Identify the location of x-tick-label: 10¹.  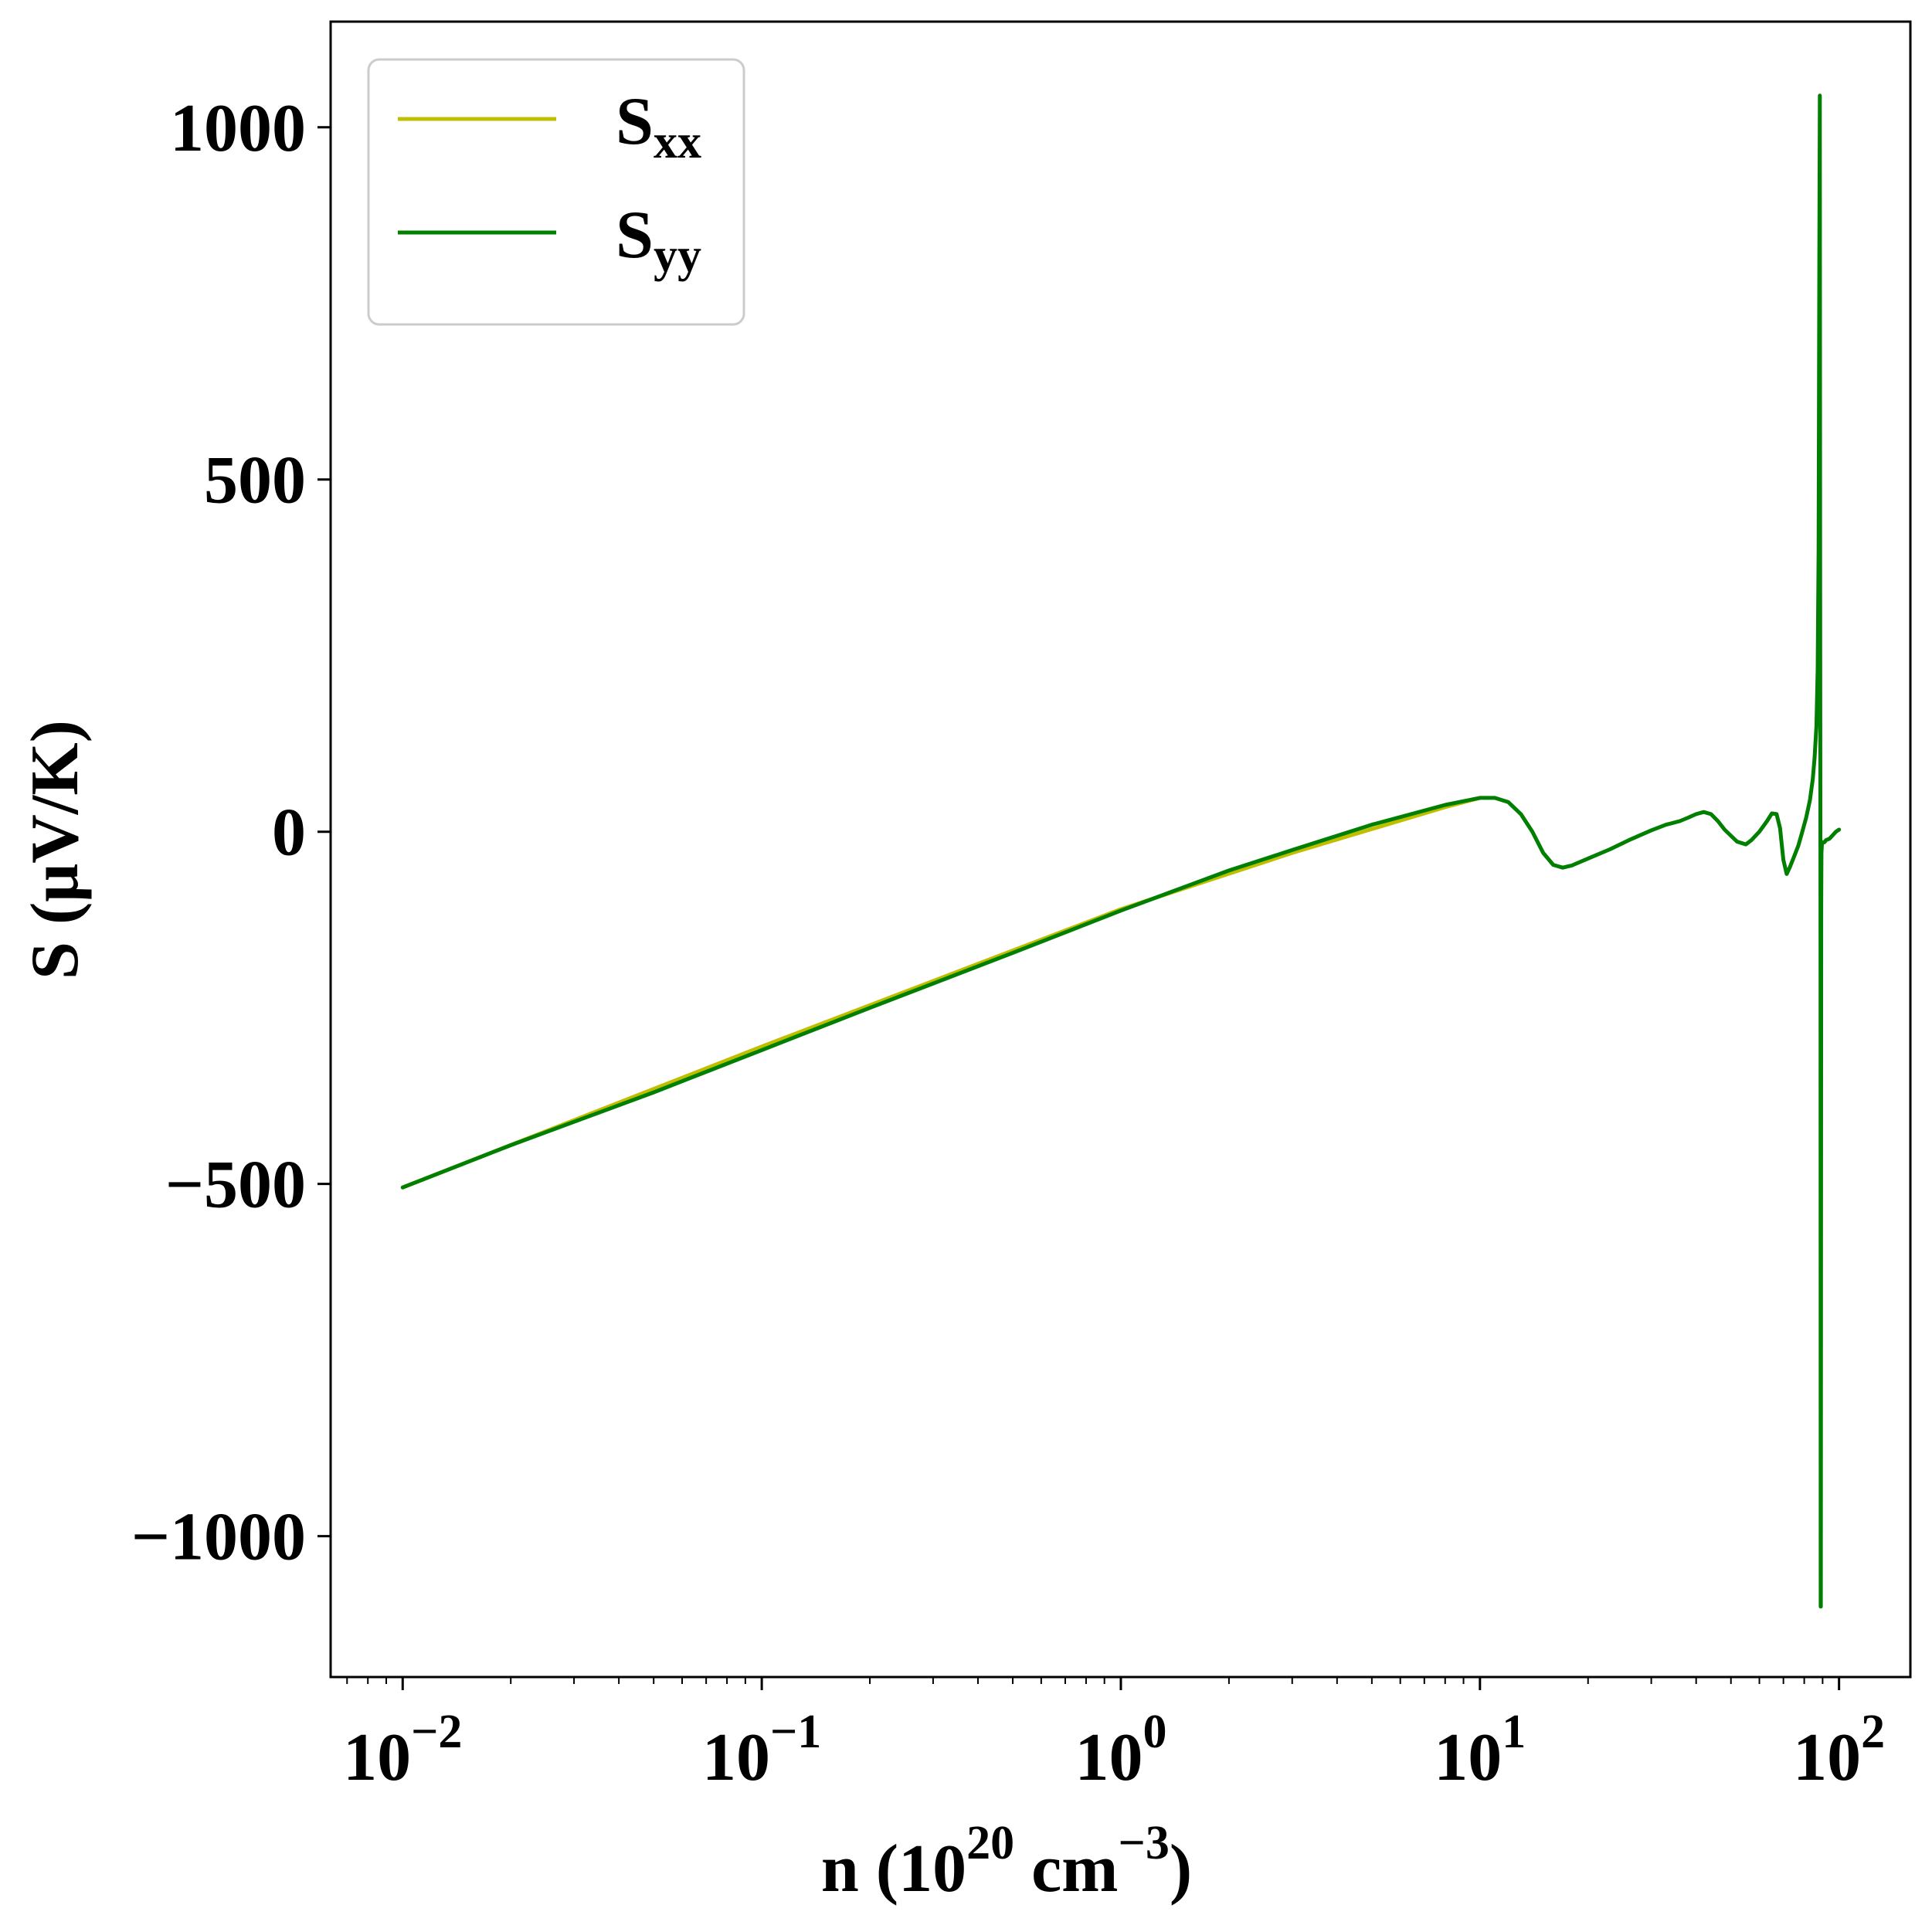
(1480, 1750).